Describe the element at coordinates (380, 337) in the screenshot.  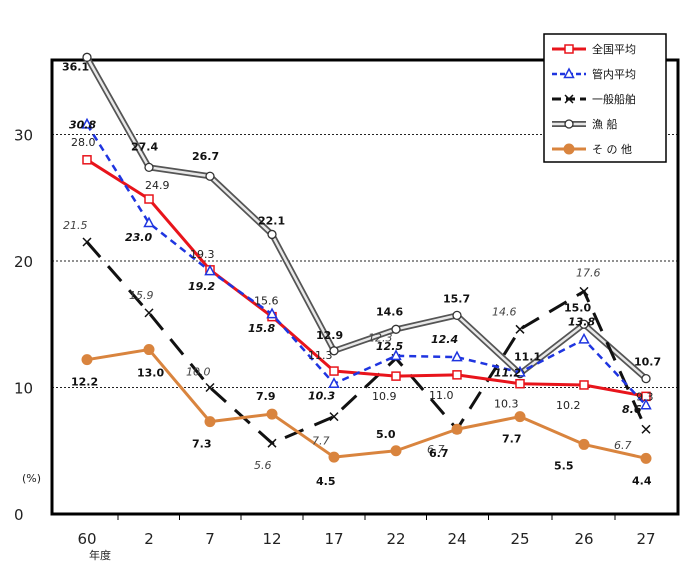
I see `data-label: 12.3` at that location.